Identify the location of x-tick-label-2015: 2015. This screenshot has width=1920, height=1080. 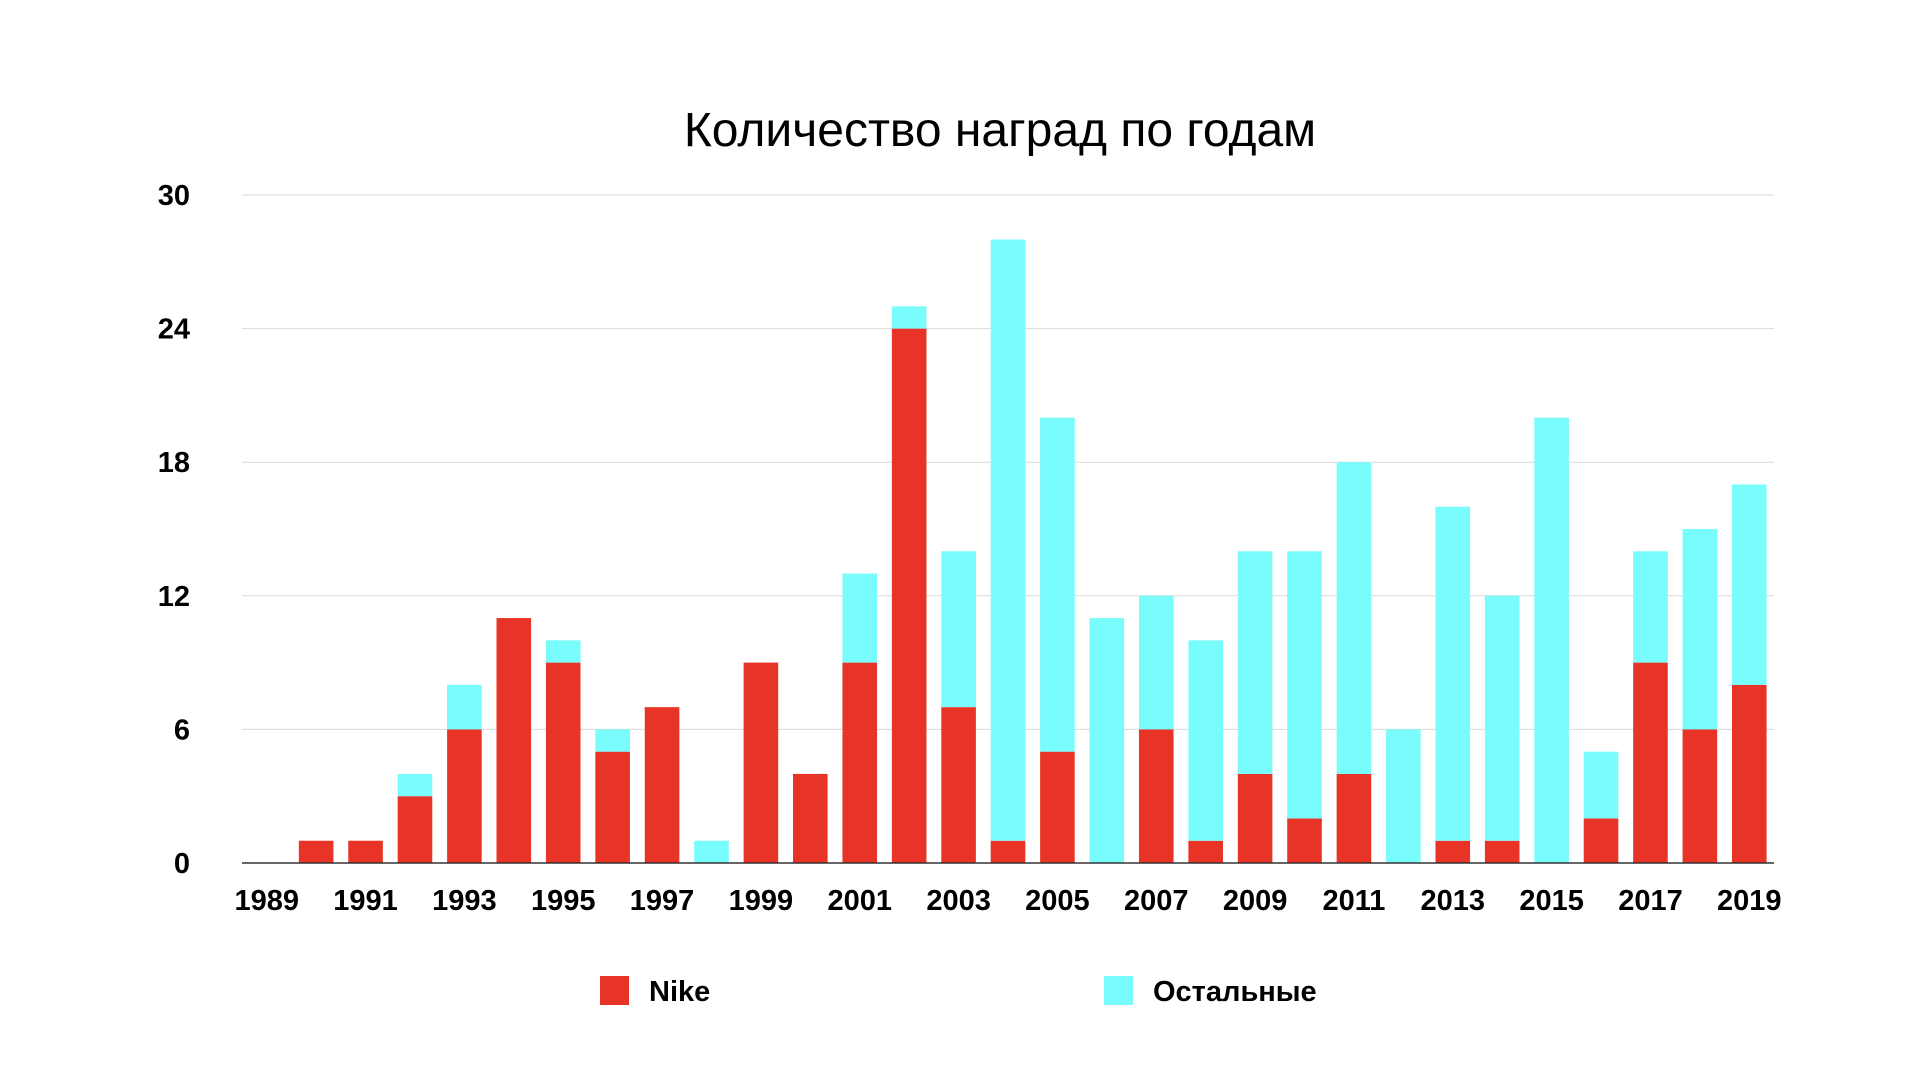
(1551, 901).